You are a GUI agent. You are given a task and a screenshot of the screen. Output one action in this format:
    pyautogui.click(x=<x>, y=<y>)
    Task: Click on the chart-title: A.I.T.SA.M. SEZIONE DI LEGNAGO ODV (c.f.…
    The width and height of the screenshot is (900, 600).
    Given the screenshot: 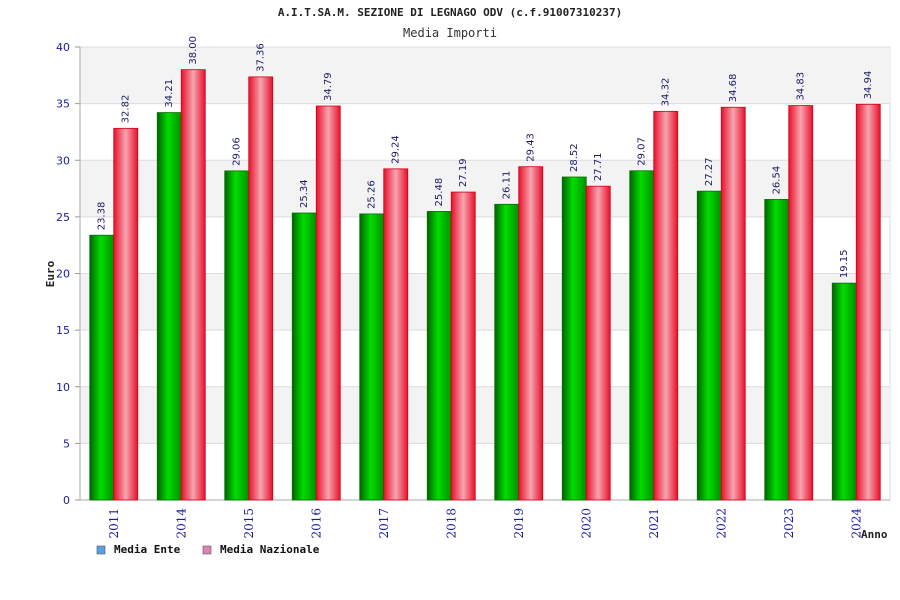 What is the action you would take?
    pyautogui.click(x=450, y=12)
    